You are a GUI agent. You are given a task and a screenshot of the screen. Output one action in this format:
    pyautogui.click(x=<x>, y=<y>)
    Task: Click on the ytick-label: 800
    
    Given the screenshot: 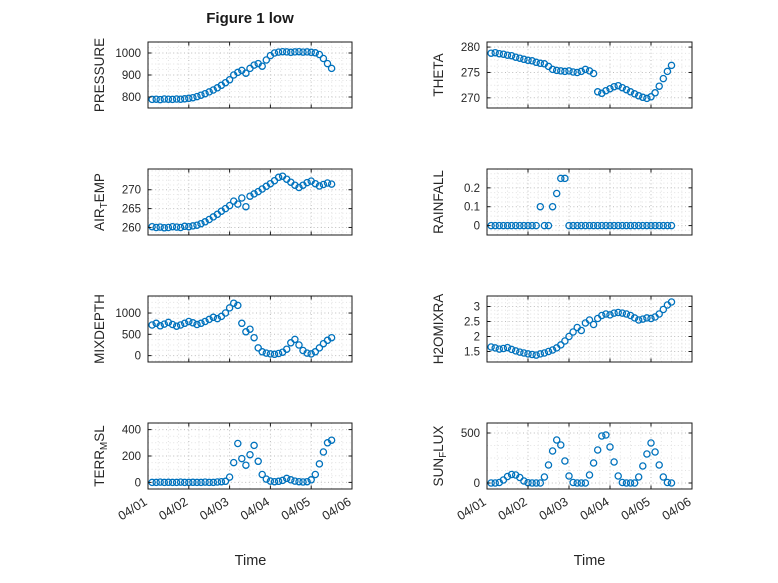 What is the action you would take?
    pyautogui.click(x=131, y=98)
    